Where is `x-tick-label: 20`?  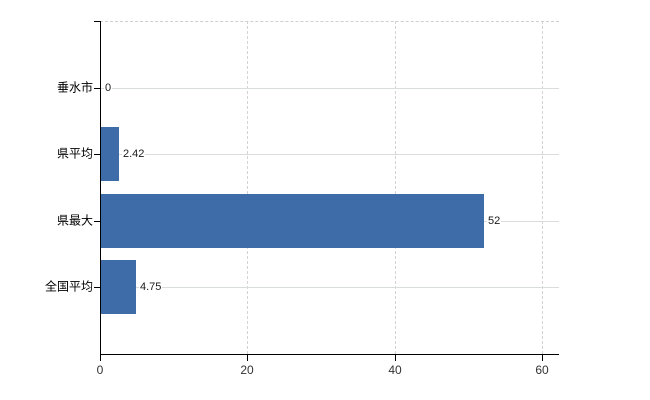
x-tick-label: 20 is located at coordinates (247, 370).